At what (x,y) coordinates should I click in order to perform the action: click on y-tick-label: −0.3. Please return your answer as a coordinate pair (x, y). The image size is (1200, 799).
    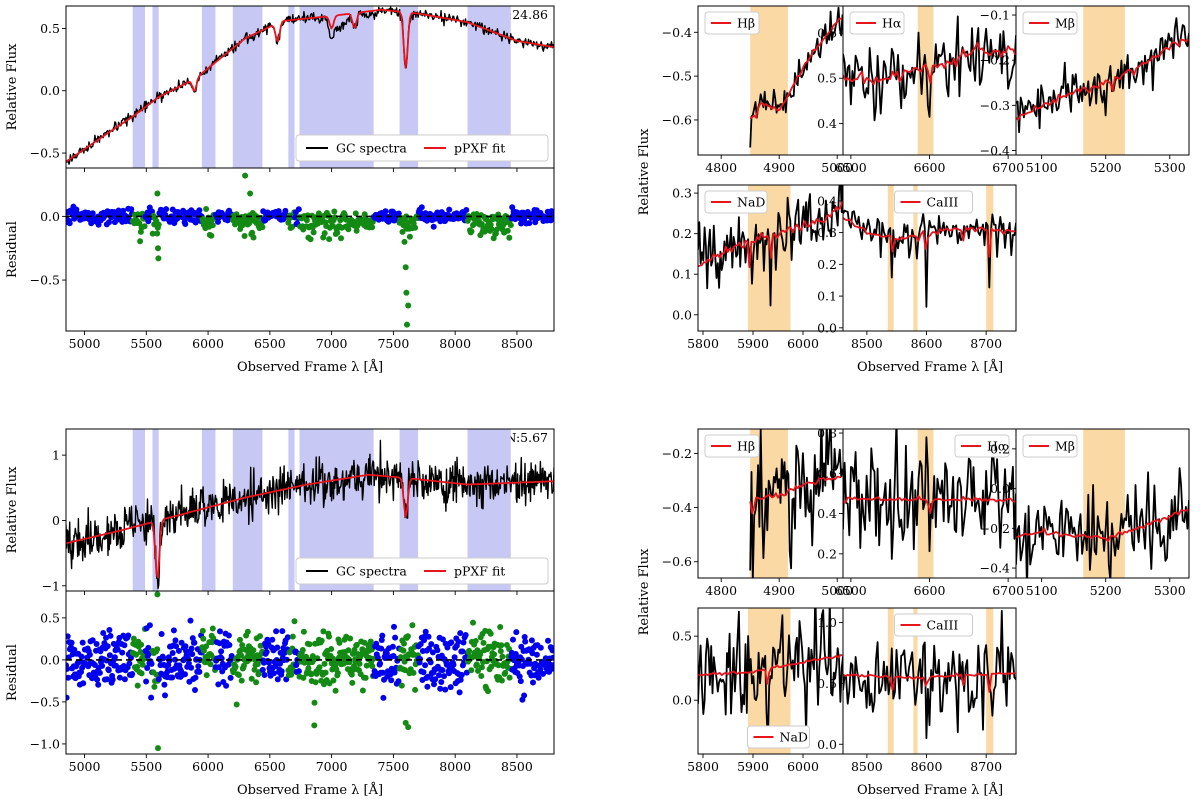
    Looking at the image, I should click on (995, 105).